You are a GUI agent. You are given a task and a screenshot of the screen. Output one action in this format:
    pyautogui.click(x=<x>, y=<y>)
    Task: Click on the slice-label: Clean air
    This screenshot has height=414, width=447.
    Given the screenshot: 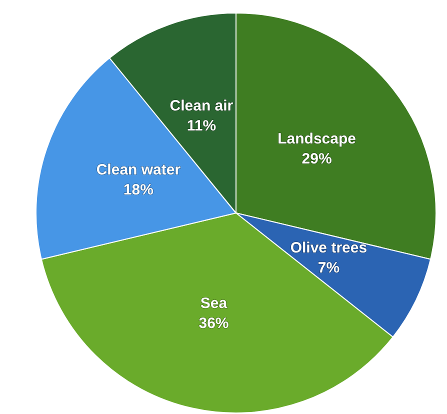 What is the action you would take?
    pyautogui.click(x=202, y=105)
    